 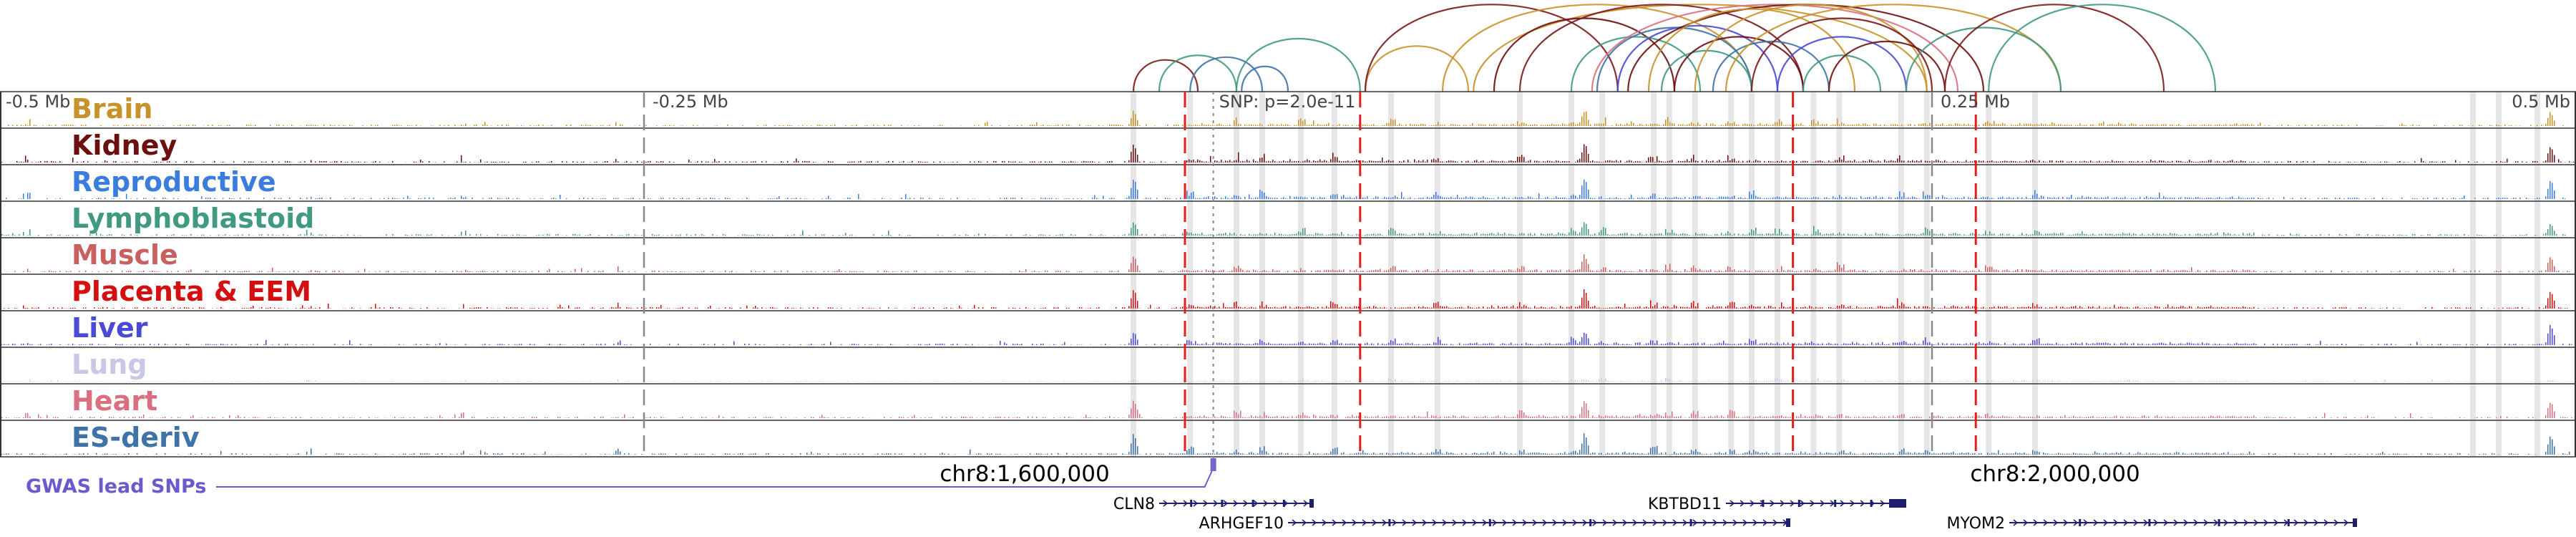 What do you see at coordinates (109, 364) in the screenshot?
I see `track-label: Lung` at bounding box center [109, 364].